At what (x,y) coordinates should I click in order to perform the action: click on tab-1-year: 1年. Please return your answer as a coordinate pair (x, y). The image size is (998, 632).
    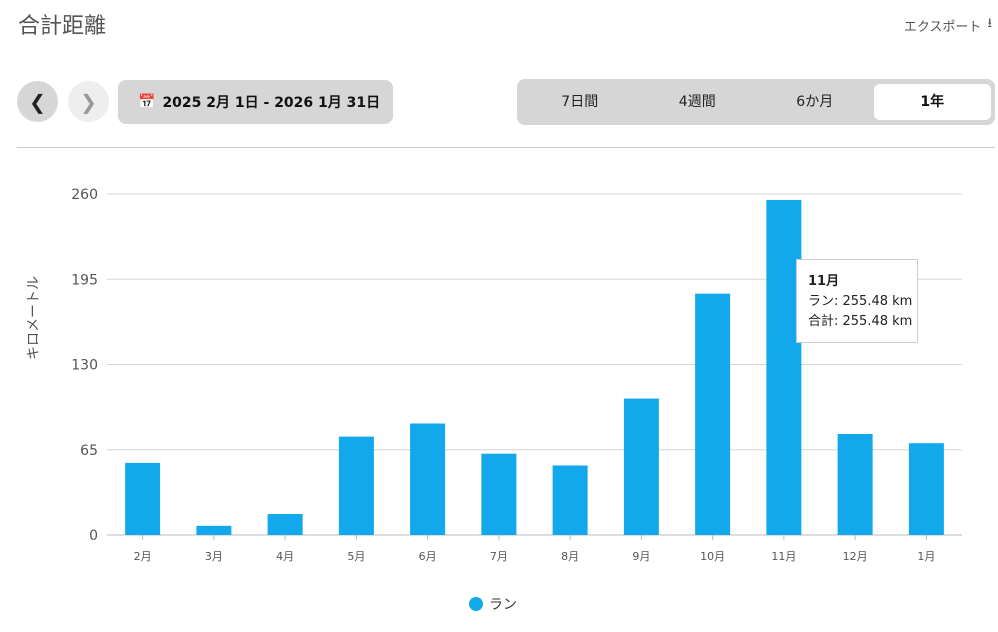
    Looking at the image, I should click on (932, 102).